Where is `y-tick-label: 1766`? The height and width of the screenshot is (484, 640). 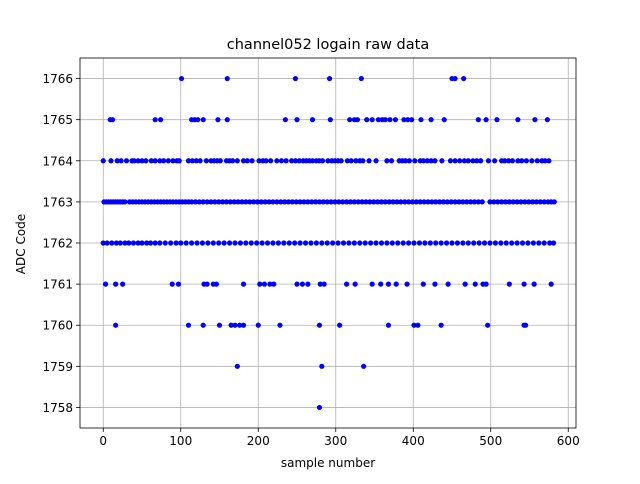
y-tick-label: 1766 is located at coordinates (57, 79).